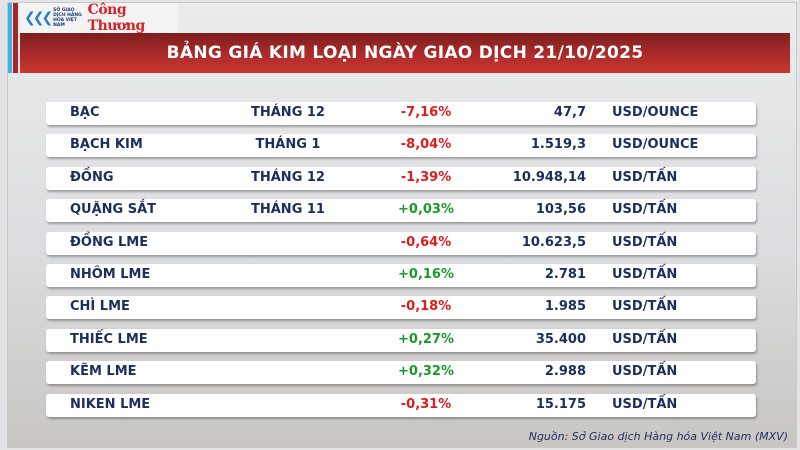 Image resolution: width=800 pixels, height=450 pixels. What do you see at coordinates (560, 339) in the screenshot?
I see `price-value: 35.400` at bounding box center [560, 339].